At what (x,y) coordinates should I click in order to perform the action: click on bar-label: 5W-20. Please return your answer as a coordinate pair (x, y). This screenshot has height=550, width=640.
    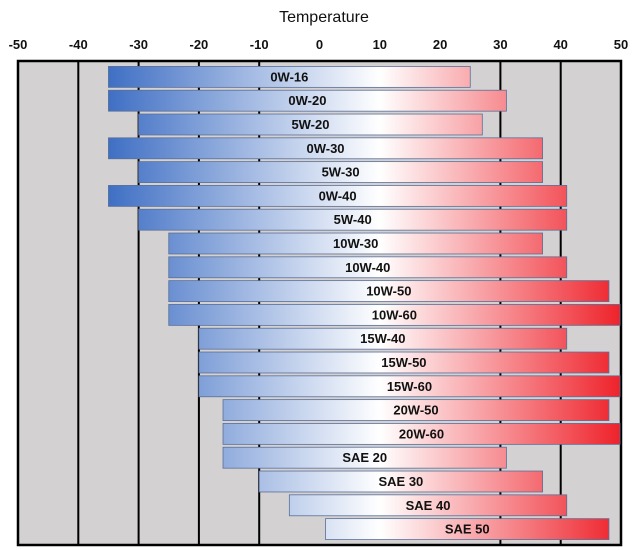
    Looking at the image, I should click on (310, 124).